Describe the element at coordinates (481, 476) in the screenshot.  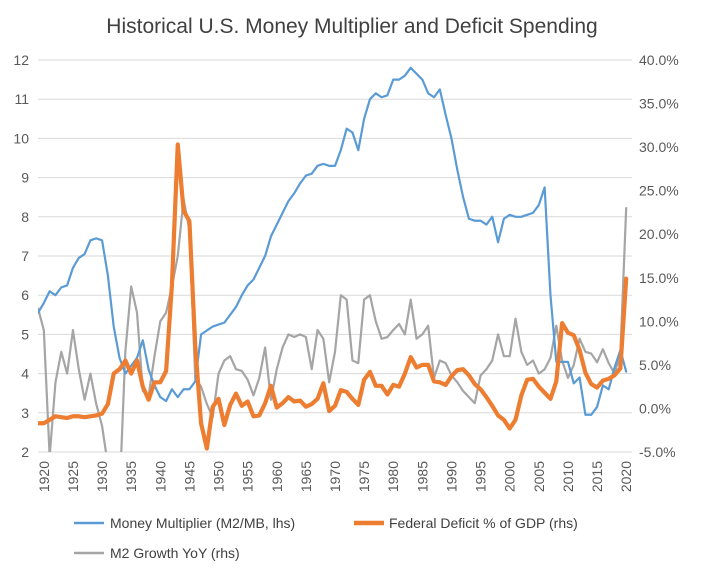
I see `x-tick-label: 1995` at that location.